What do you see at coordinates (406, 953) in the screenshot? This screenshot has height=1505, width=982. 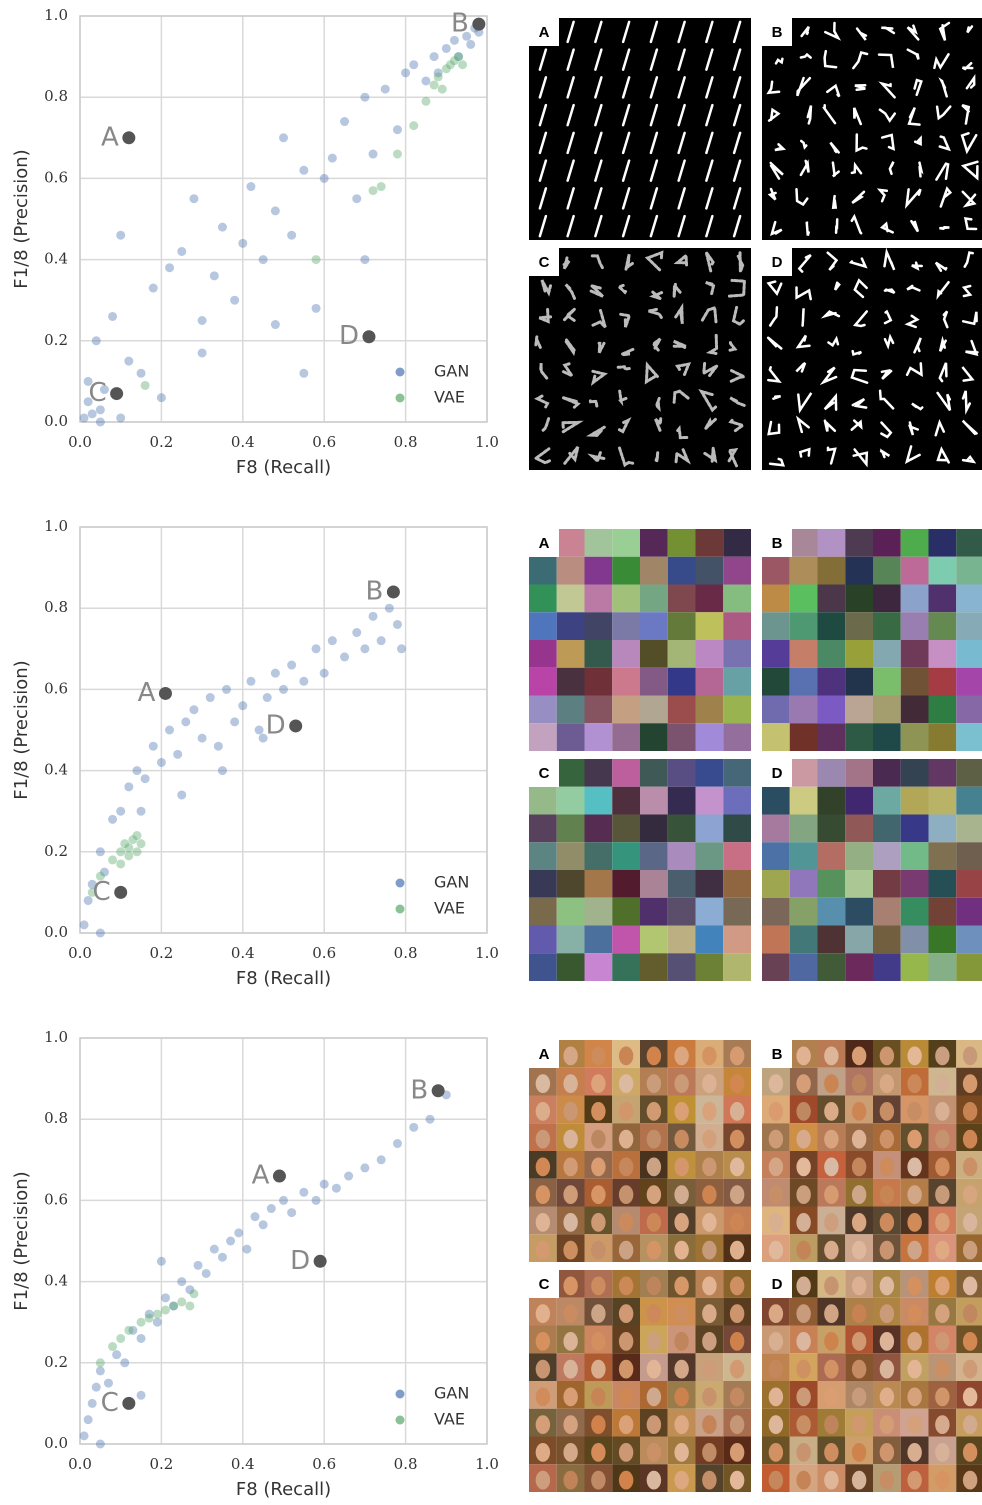 I see `x-tick-label: 0.8` at bounding box center [406, 953].